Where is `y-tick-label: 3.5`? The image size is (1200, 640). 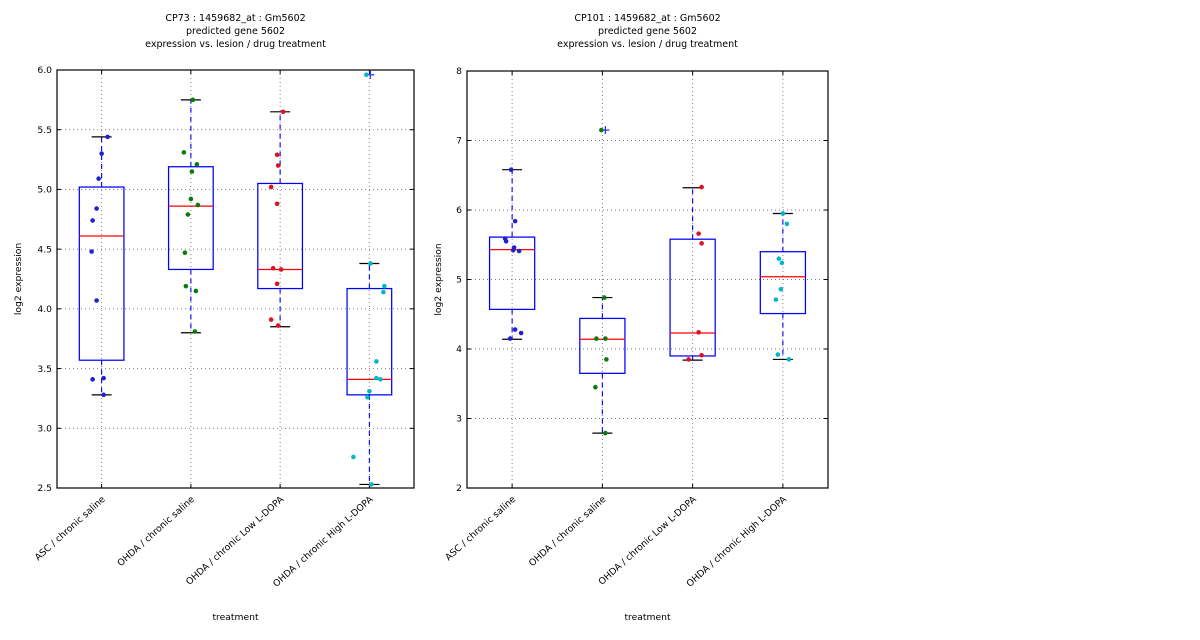 y-tick-label: 3.5 is located at coordinates (44, 369).